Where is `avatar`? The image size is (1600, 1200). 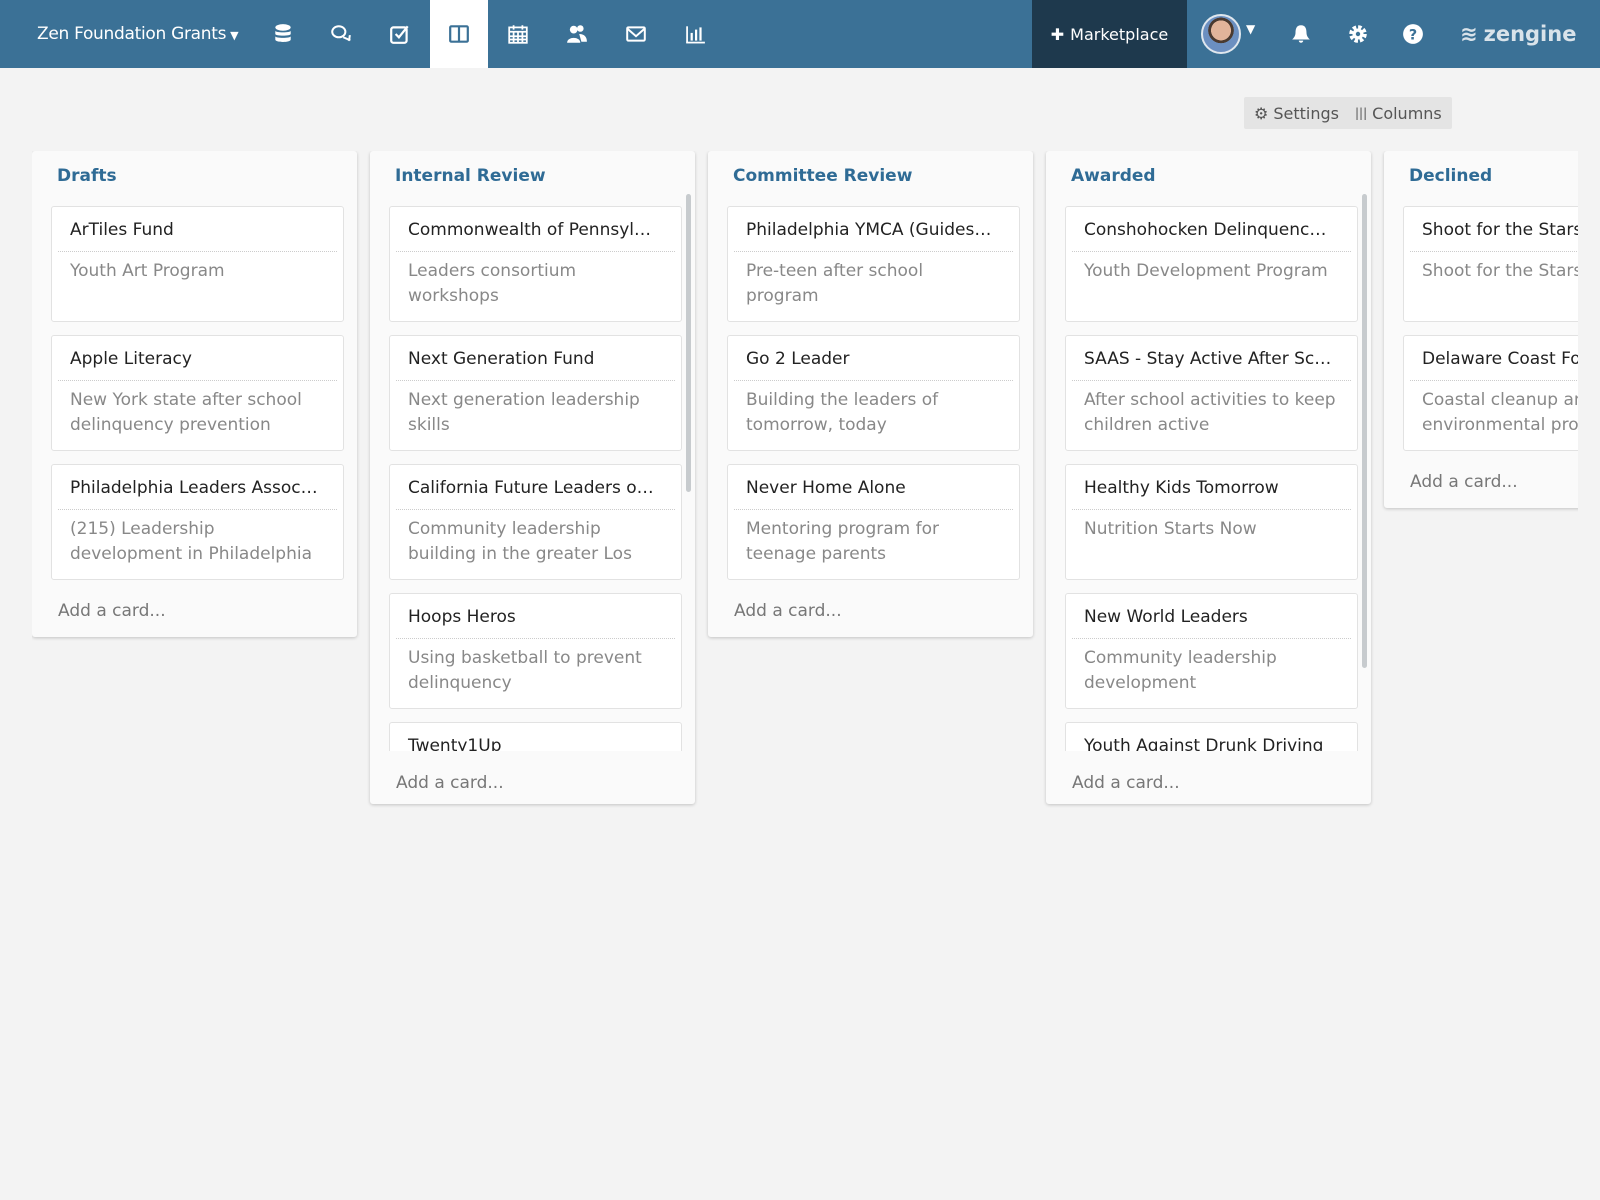 avatar is located at coordinates (1221, 34).